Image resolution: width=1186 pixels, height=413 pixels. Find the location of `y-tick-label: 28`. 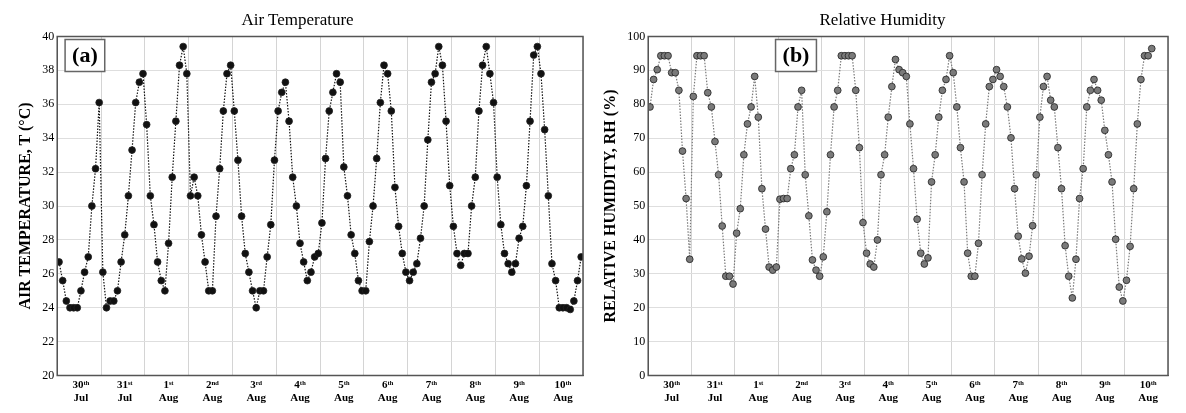

y-tick-label: 28 is located at coordinates (48, 239).